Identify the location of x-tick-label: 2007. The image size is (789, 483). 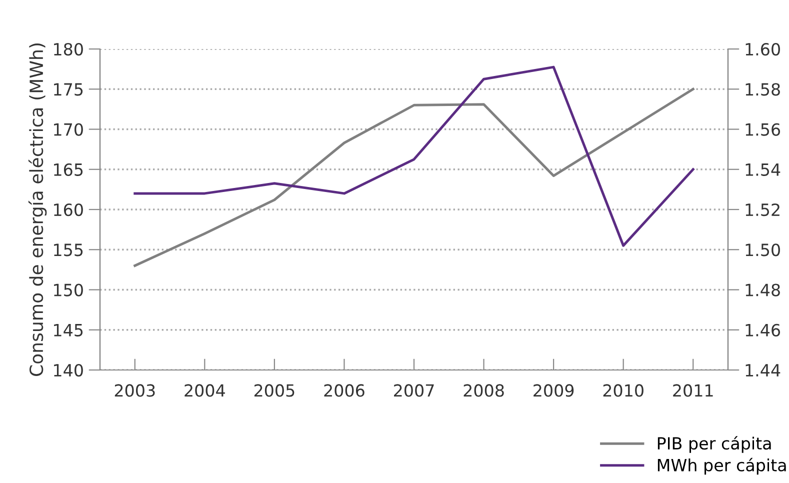
(414, 390).